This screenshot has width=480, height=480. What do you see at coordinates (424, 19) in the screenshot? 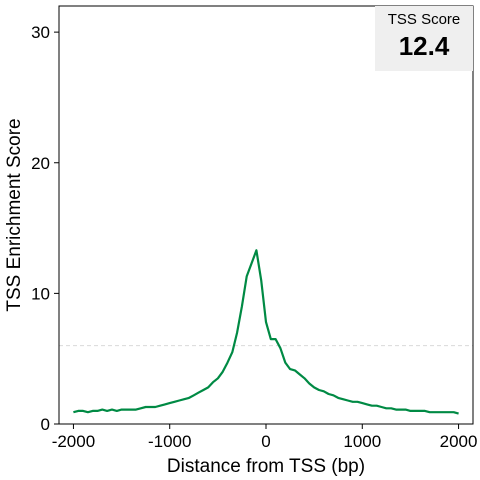
I see `tss-score-label: TSS Score` at bounding box center [424, 19].